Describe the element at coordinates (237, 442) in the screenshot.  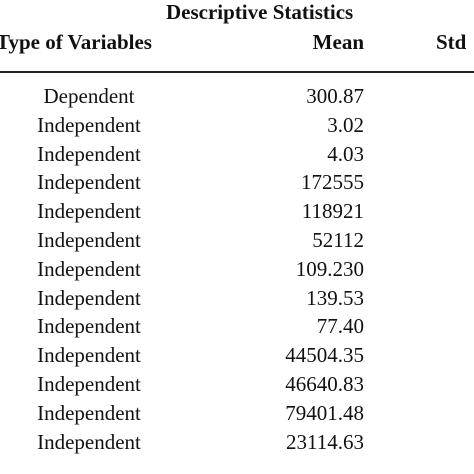
I see `table-row: Independent 23114.63` at that location.